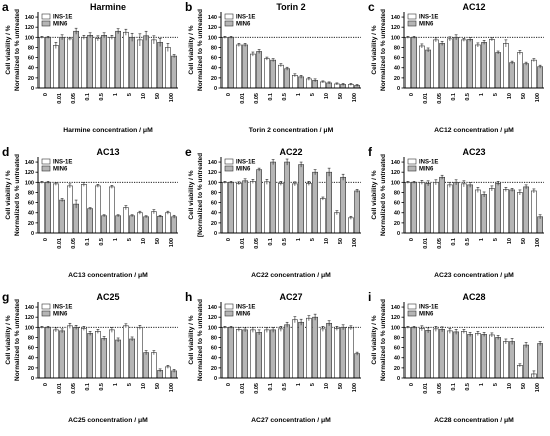  What do you see at coordinates (88, 242) in the screenshot?
I see `x-tick-label: 0.1` at bounding box center [88, 242].